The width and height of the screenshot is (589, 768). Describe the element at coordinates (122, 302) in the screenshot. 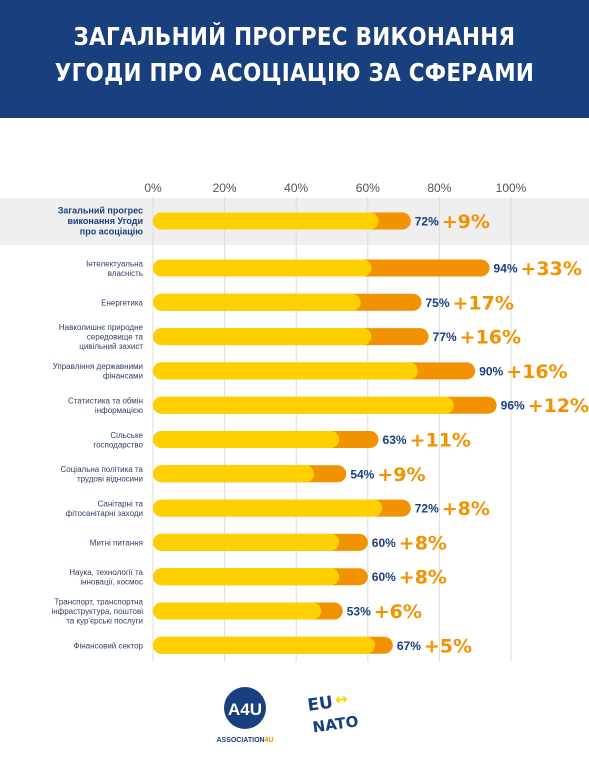

I see `category-label: Енергетика` at that location.